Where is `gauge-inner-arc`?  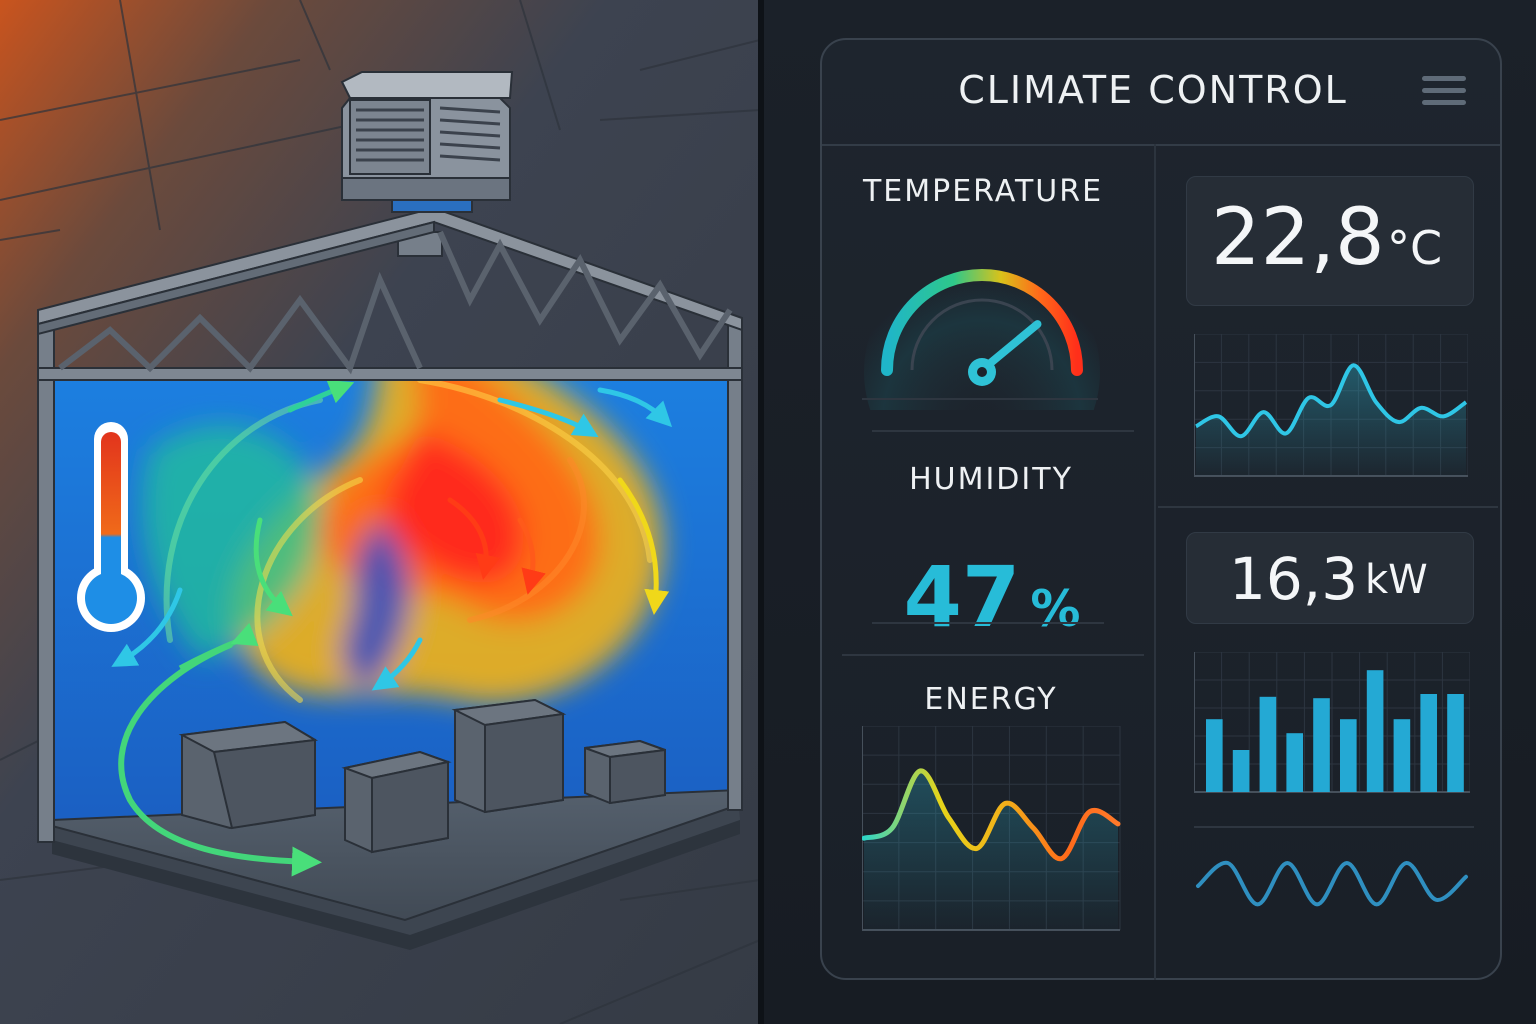 gauge-inner-arc is located at coordinates (982, 334).